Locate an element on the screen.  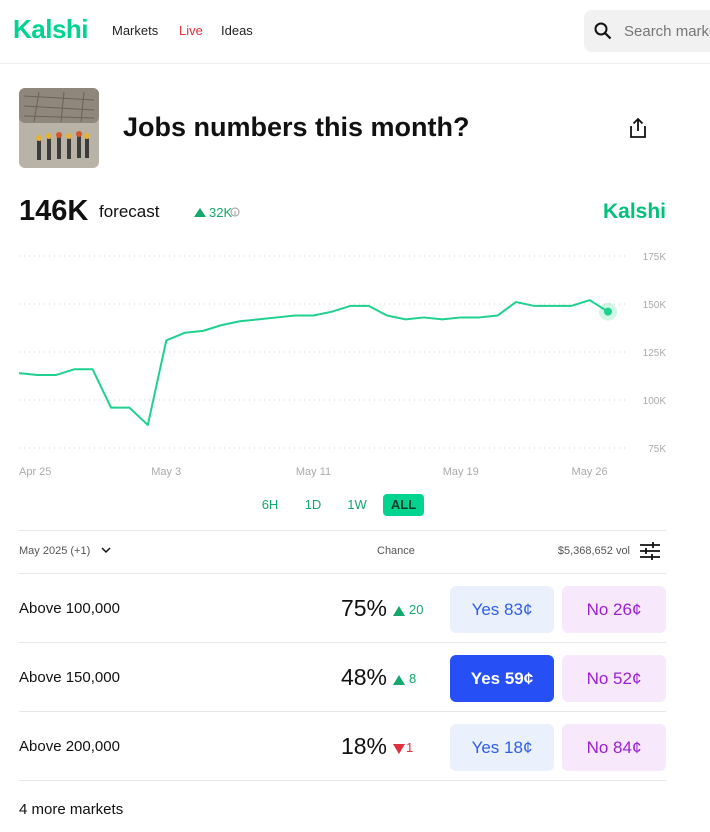
yes-button: Yes 83¢ is located at coordinates (502, 609).